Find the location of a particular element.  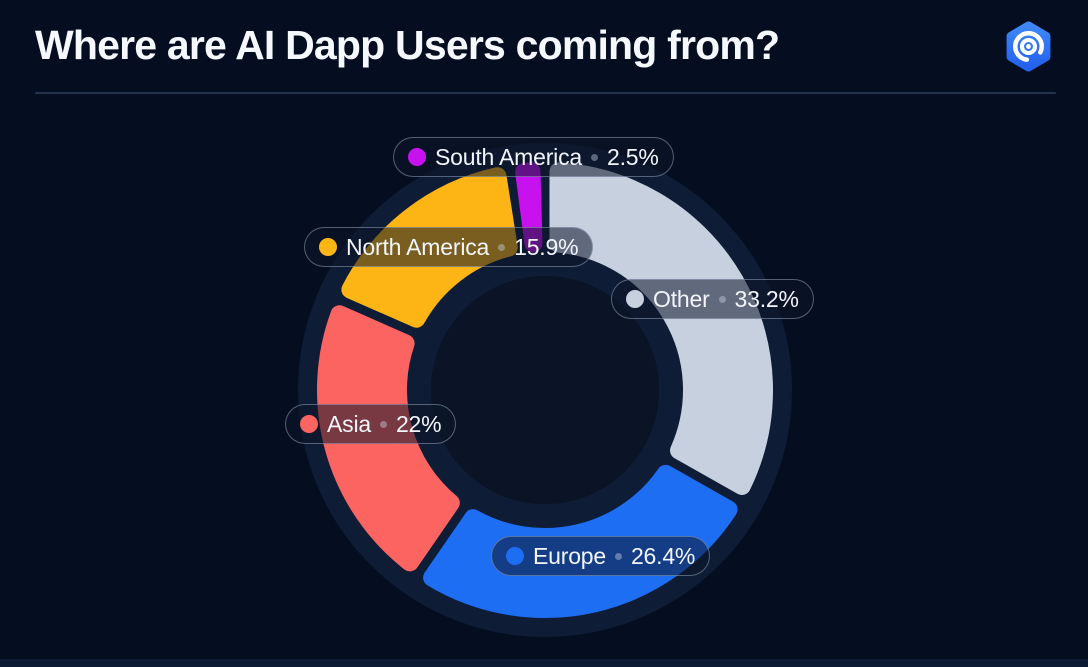

legend-value: 2.5% is located at coordinates (632, 156).